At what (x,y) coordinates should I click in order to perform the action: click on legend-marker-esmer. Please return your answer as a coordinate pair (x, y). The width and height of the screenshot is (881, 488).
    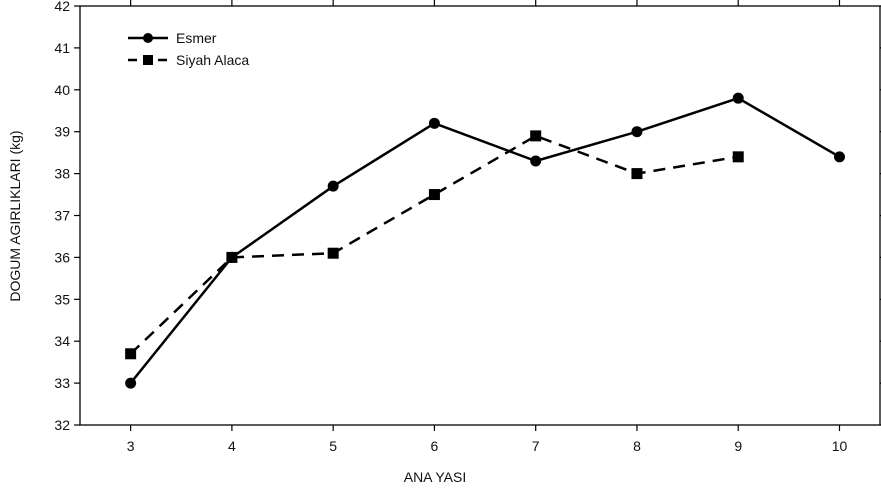
    Looking at the image, I should click on (148, 38).